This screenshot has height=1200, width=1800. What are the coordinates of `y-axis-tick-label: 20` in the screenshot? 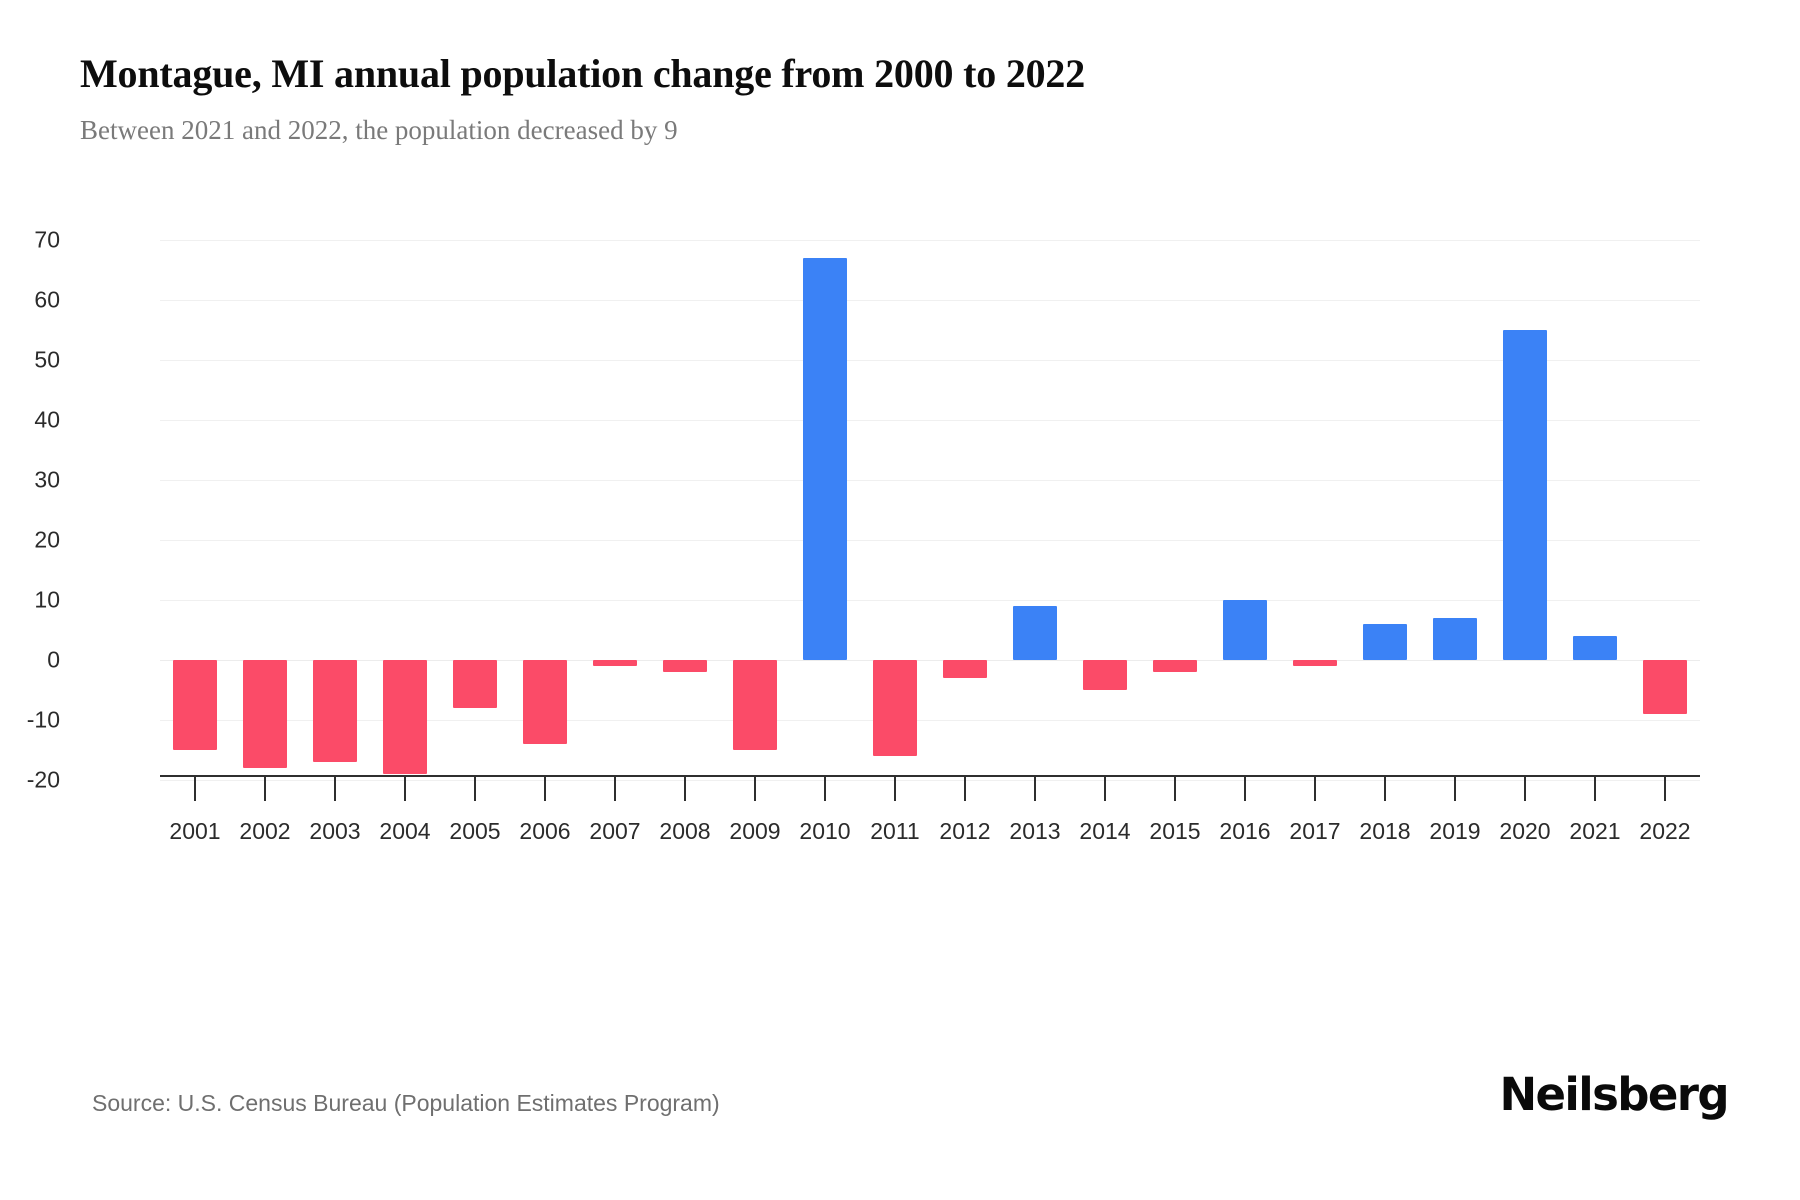 It's located at (47, 539).